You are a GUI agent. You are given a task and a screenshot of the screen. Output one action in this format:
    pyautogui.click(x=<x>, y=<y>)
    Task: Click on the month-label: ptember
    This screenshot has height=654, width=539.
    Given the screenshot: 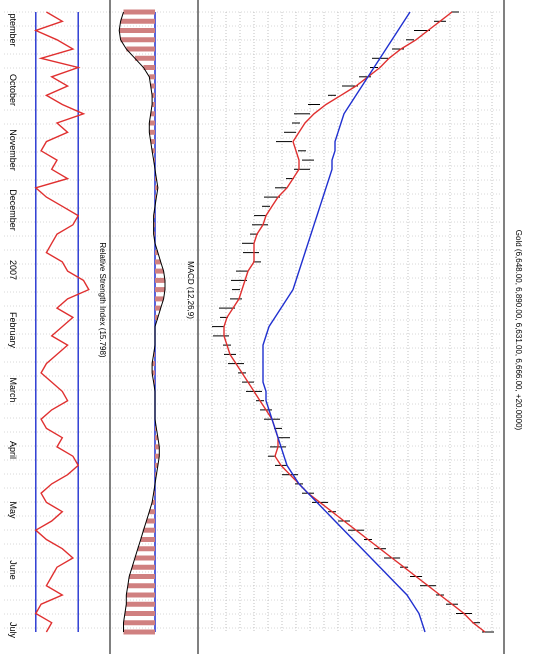 What is the action you would take?
    pyautogui.click(x=13, y=29)
    